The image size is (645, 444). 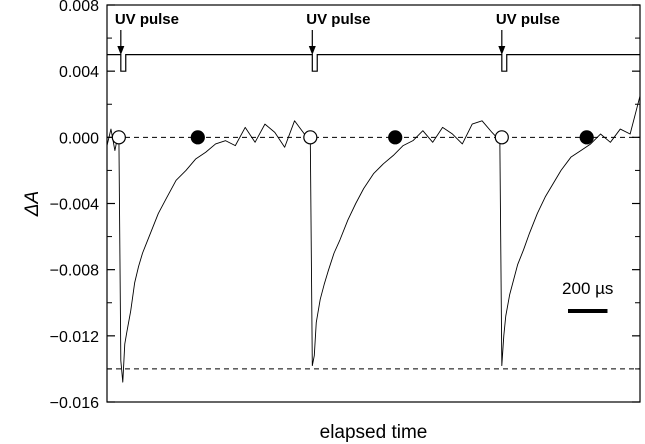 I want to click on scale-bar-label: 200 µs, so click(x=587, y=288).